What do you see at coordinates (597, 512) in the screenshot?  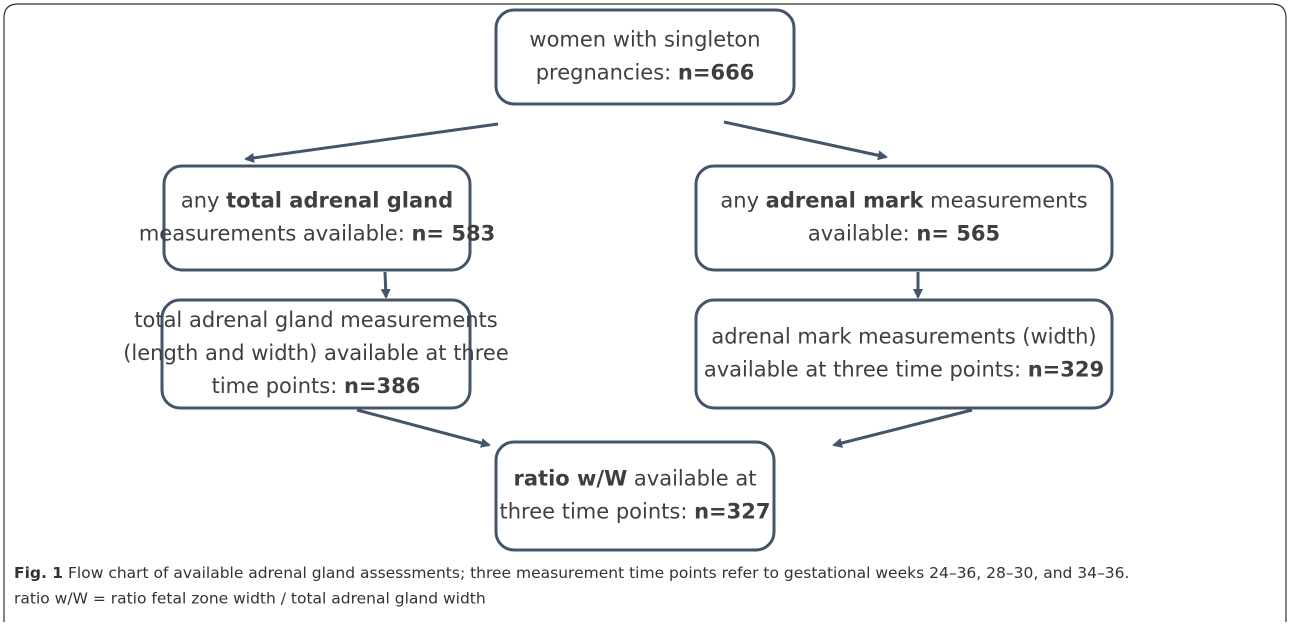 I see `node-text: three time points:` at bounding box center [597, 512].